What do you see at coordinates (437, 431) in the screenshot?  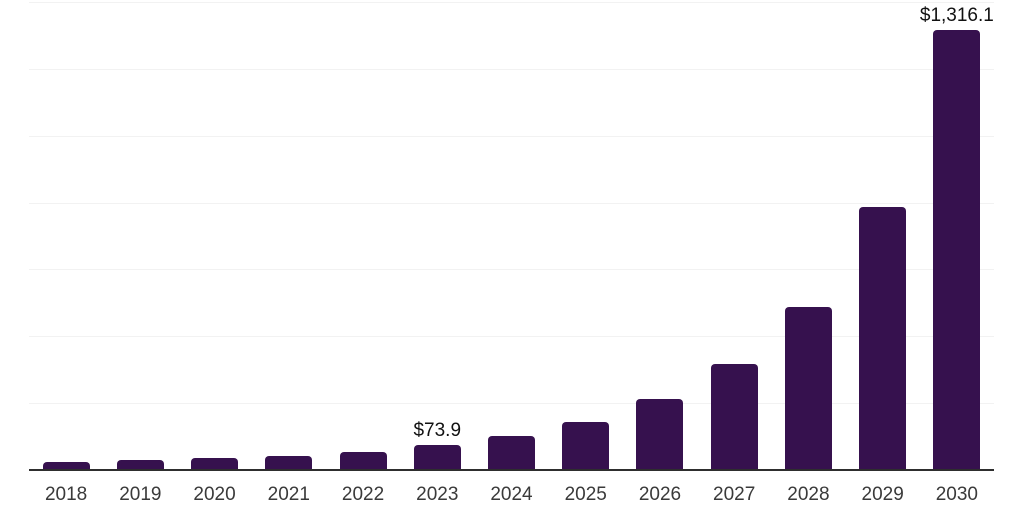 I see `value-label-2023: $73.9` at bounding box center [437, 431].